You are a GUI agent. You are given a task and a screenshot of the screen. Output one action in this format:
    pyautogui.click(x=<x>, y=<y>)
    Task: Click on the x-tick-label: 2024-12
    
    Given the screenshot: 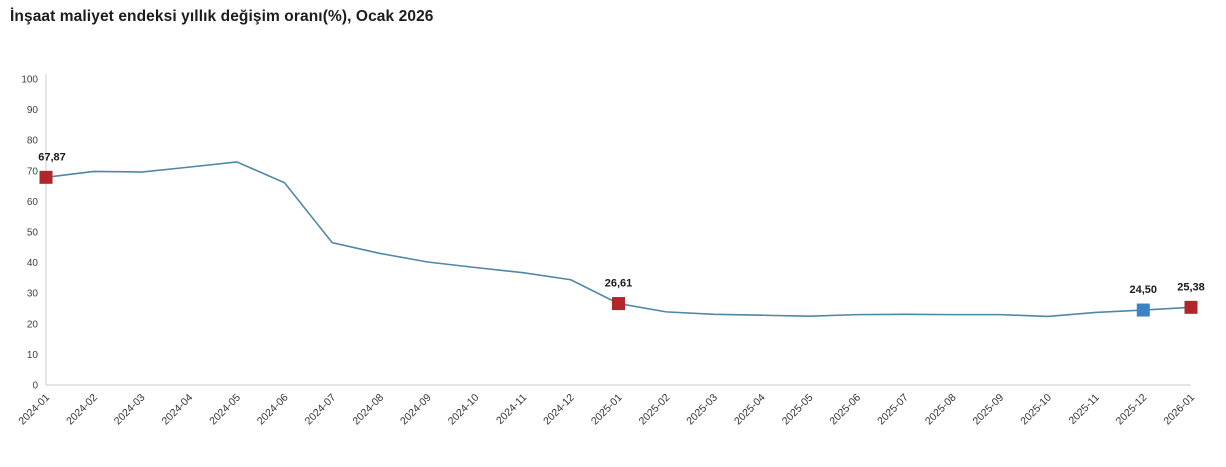 What is the action you would take?
    pyautogui.click(x=559, y=410)
    